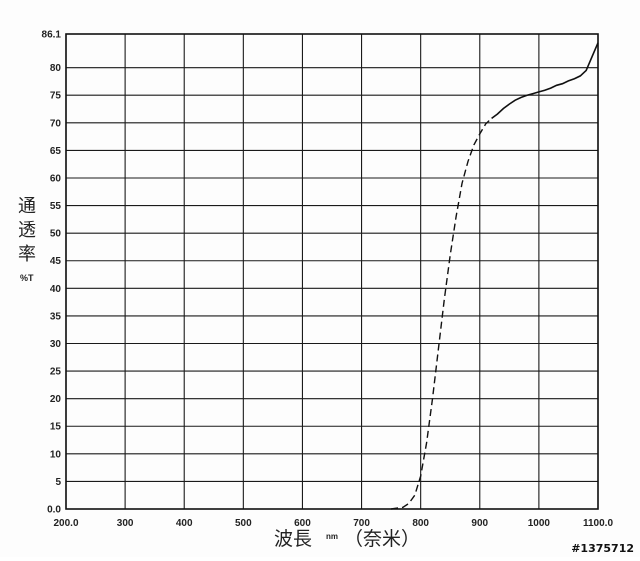 The image size is (640, 561). Describe the element at coordinates (602, 548) in the screenshot. I see `watermark: #1375712` at that location.